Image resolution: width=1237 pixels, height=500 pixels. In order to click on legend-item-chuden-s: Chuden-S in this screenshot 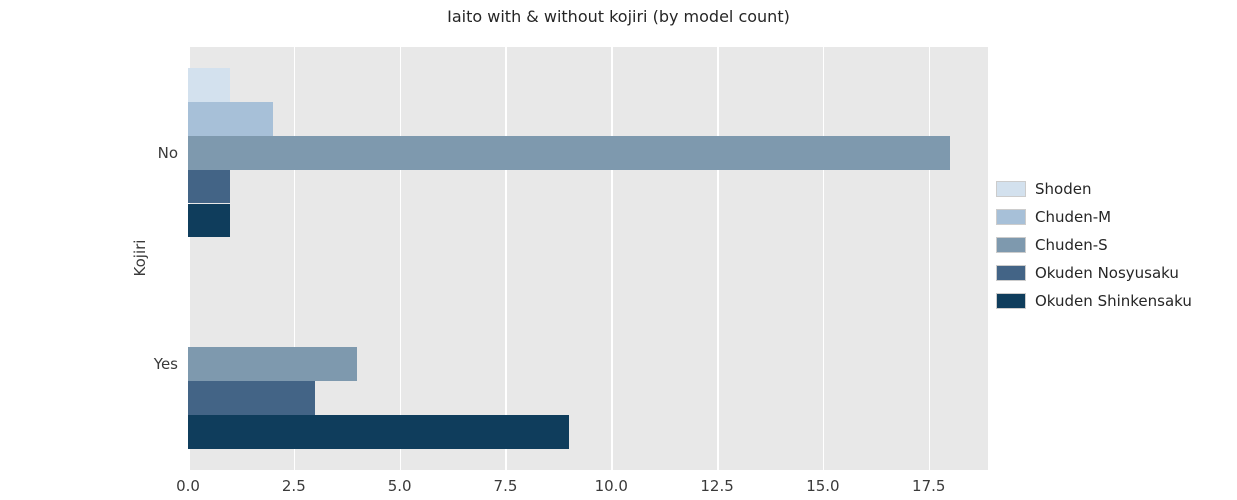, I will do `click(1094, 245)`.